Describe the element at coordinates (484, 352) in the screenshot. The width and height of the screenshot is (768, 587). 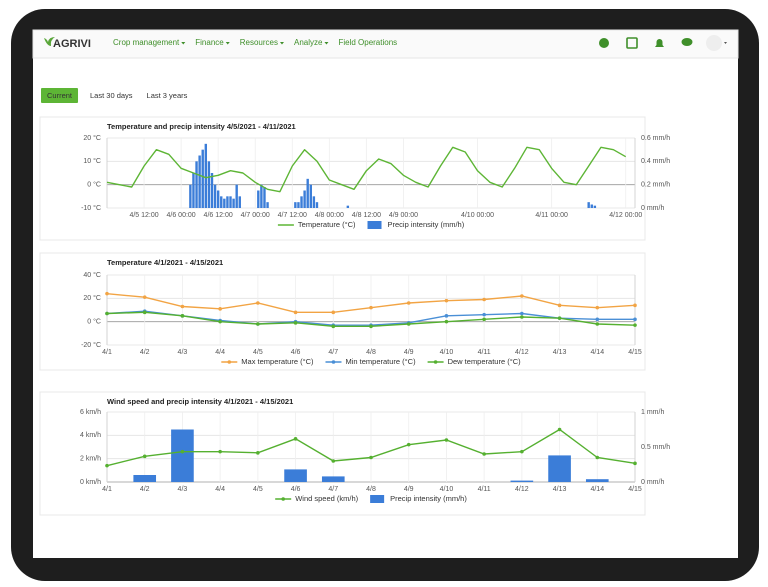
I see `x-tick-label: 4/11` at that location.